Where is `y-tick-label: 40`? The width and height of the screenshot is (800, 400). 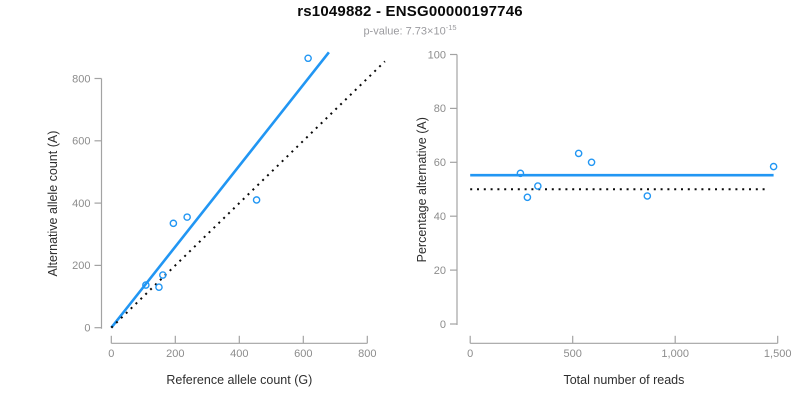
y-tick-label: 40 is located at coordinates (440, 217).